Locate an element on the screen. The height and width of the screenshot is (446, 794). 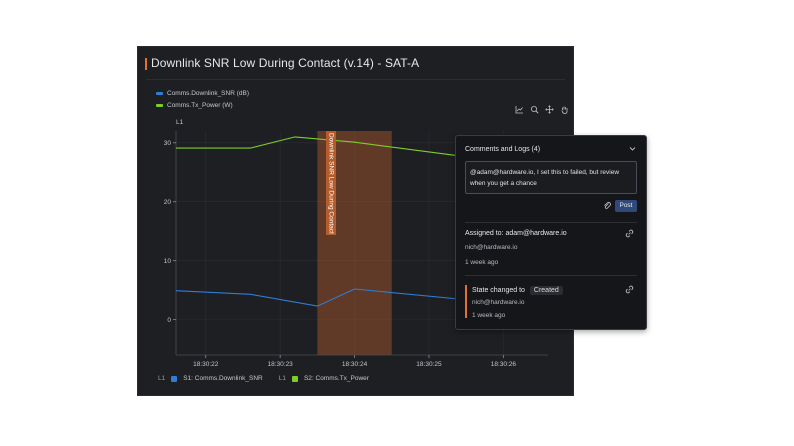
post-button: Post is located at coordinates (626, 206).